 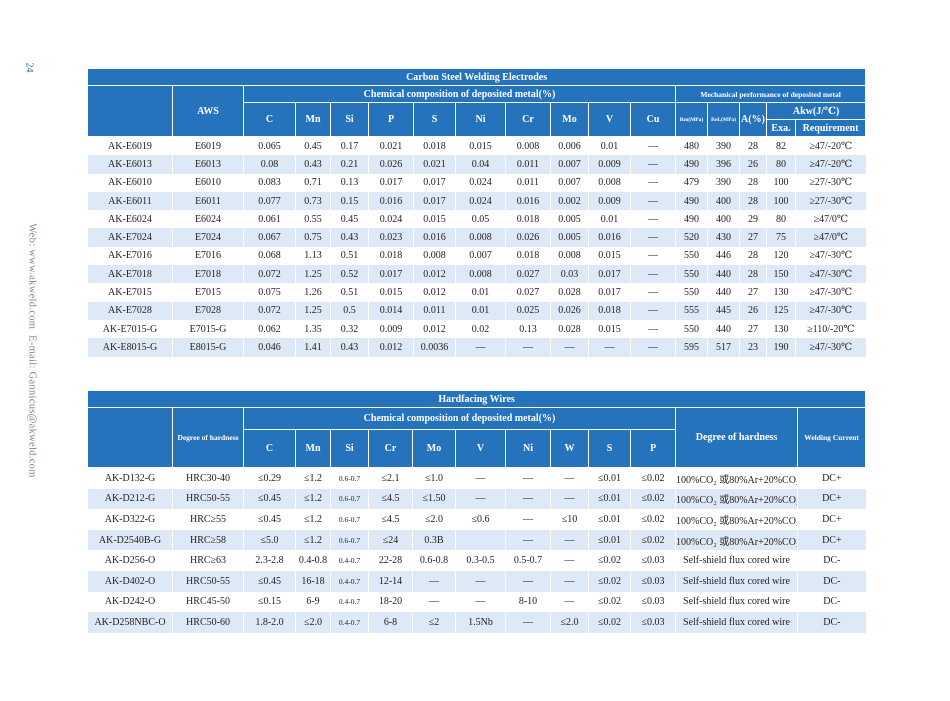 What do you see at coordinates (569, 237) in the screenshot?
I see `table-cell: 0.005` at bounding box center [569, 237].